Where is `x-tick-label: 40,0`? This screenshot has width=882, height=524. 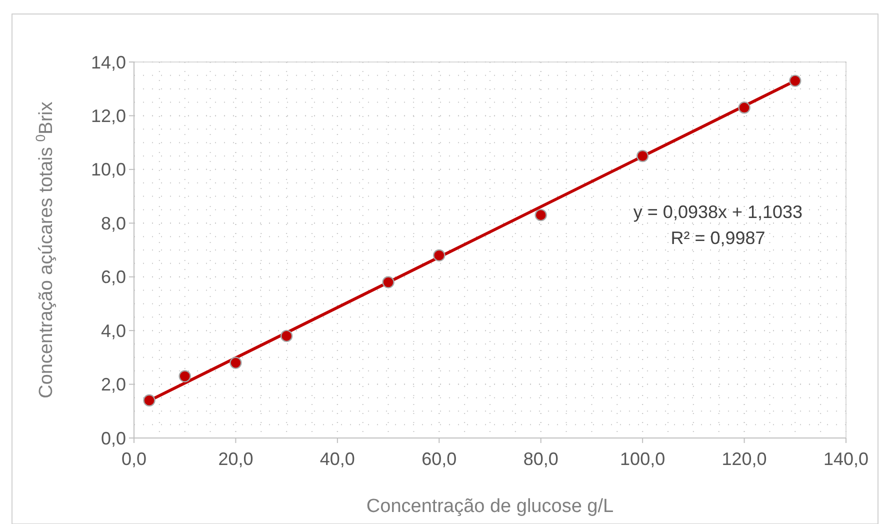 x-tick-label: 40,0 is located at coordinates (337, 459).